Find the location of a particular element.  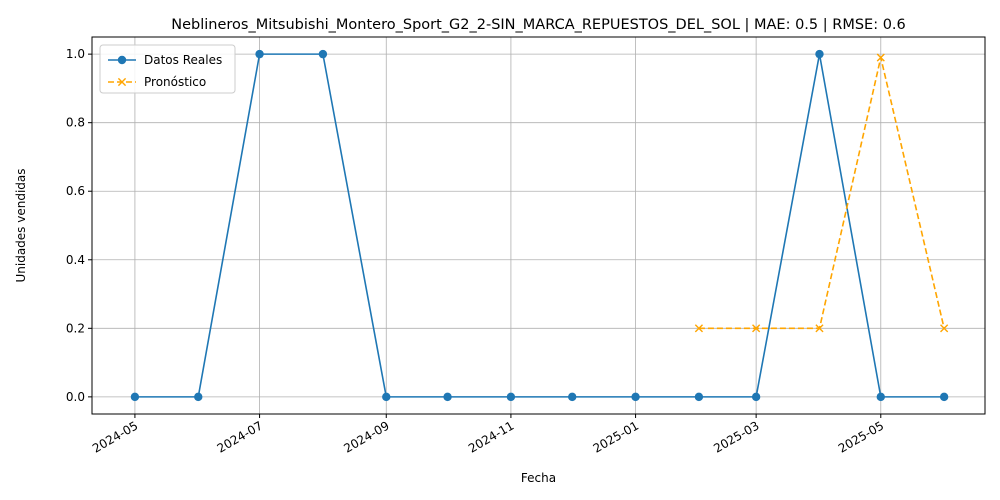

x-tick-label: 2025-05 is located at coordinates (861, 436).